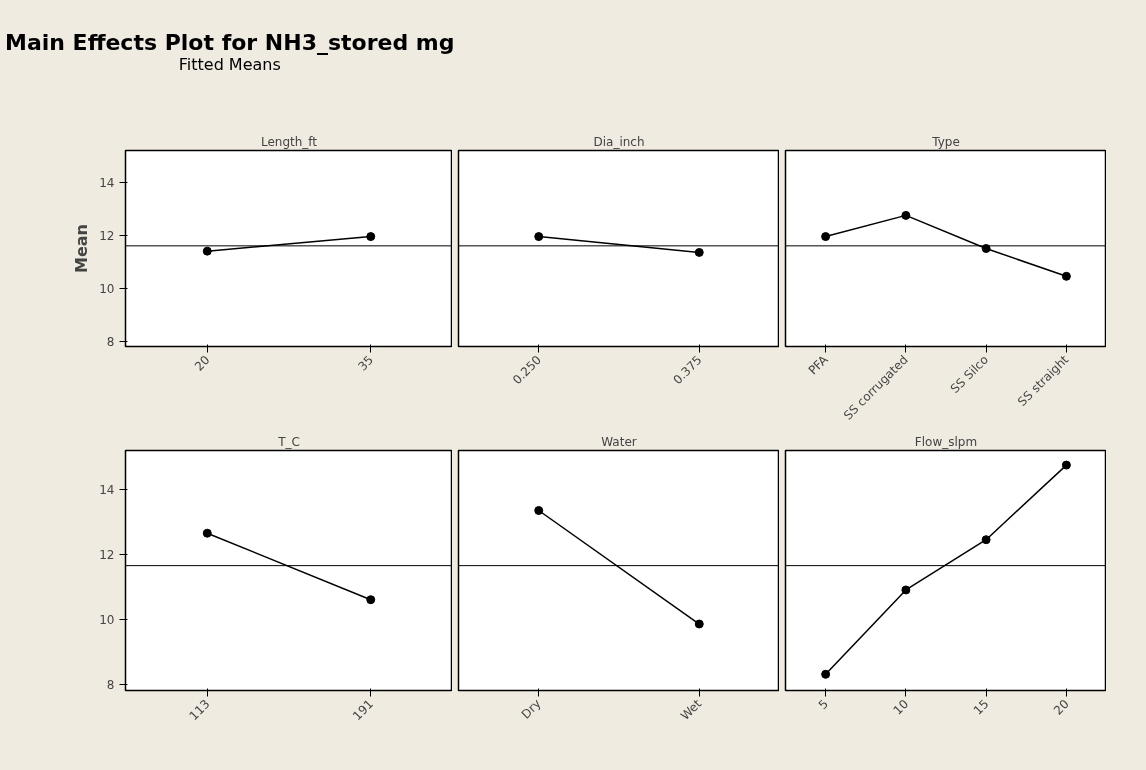 Image resolution: width=1146 pixels, height=770 pixels. I want to click on x-tick-label: 15, so click(981, 707).